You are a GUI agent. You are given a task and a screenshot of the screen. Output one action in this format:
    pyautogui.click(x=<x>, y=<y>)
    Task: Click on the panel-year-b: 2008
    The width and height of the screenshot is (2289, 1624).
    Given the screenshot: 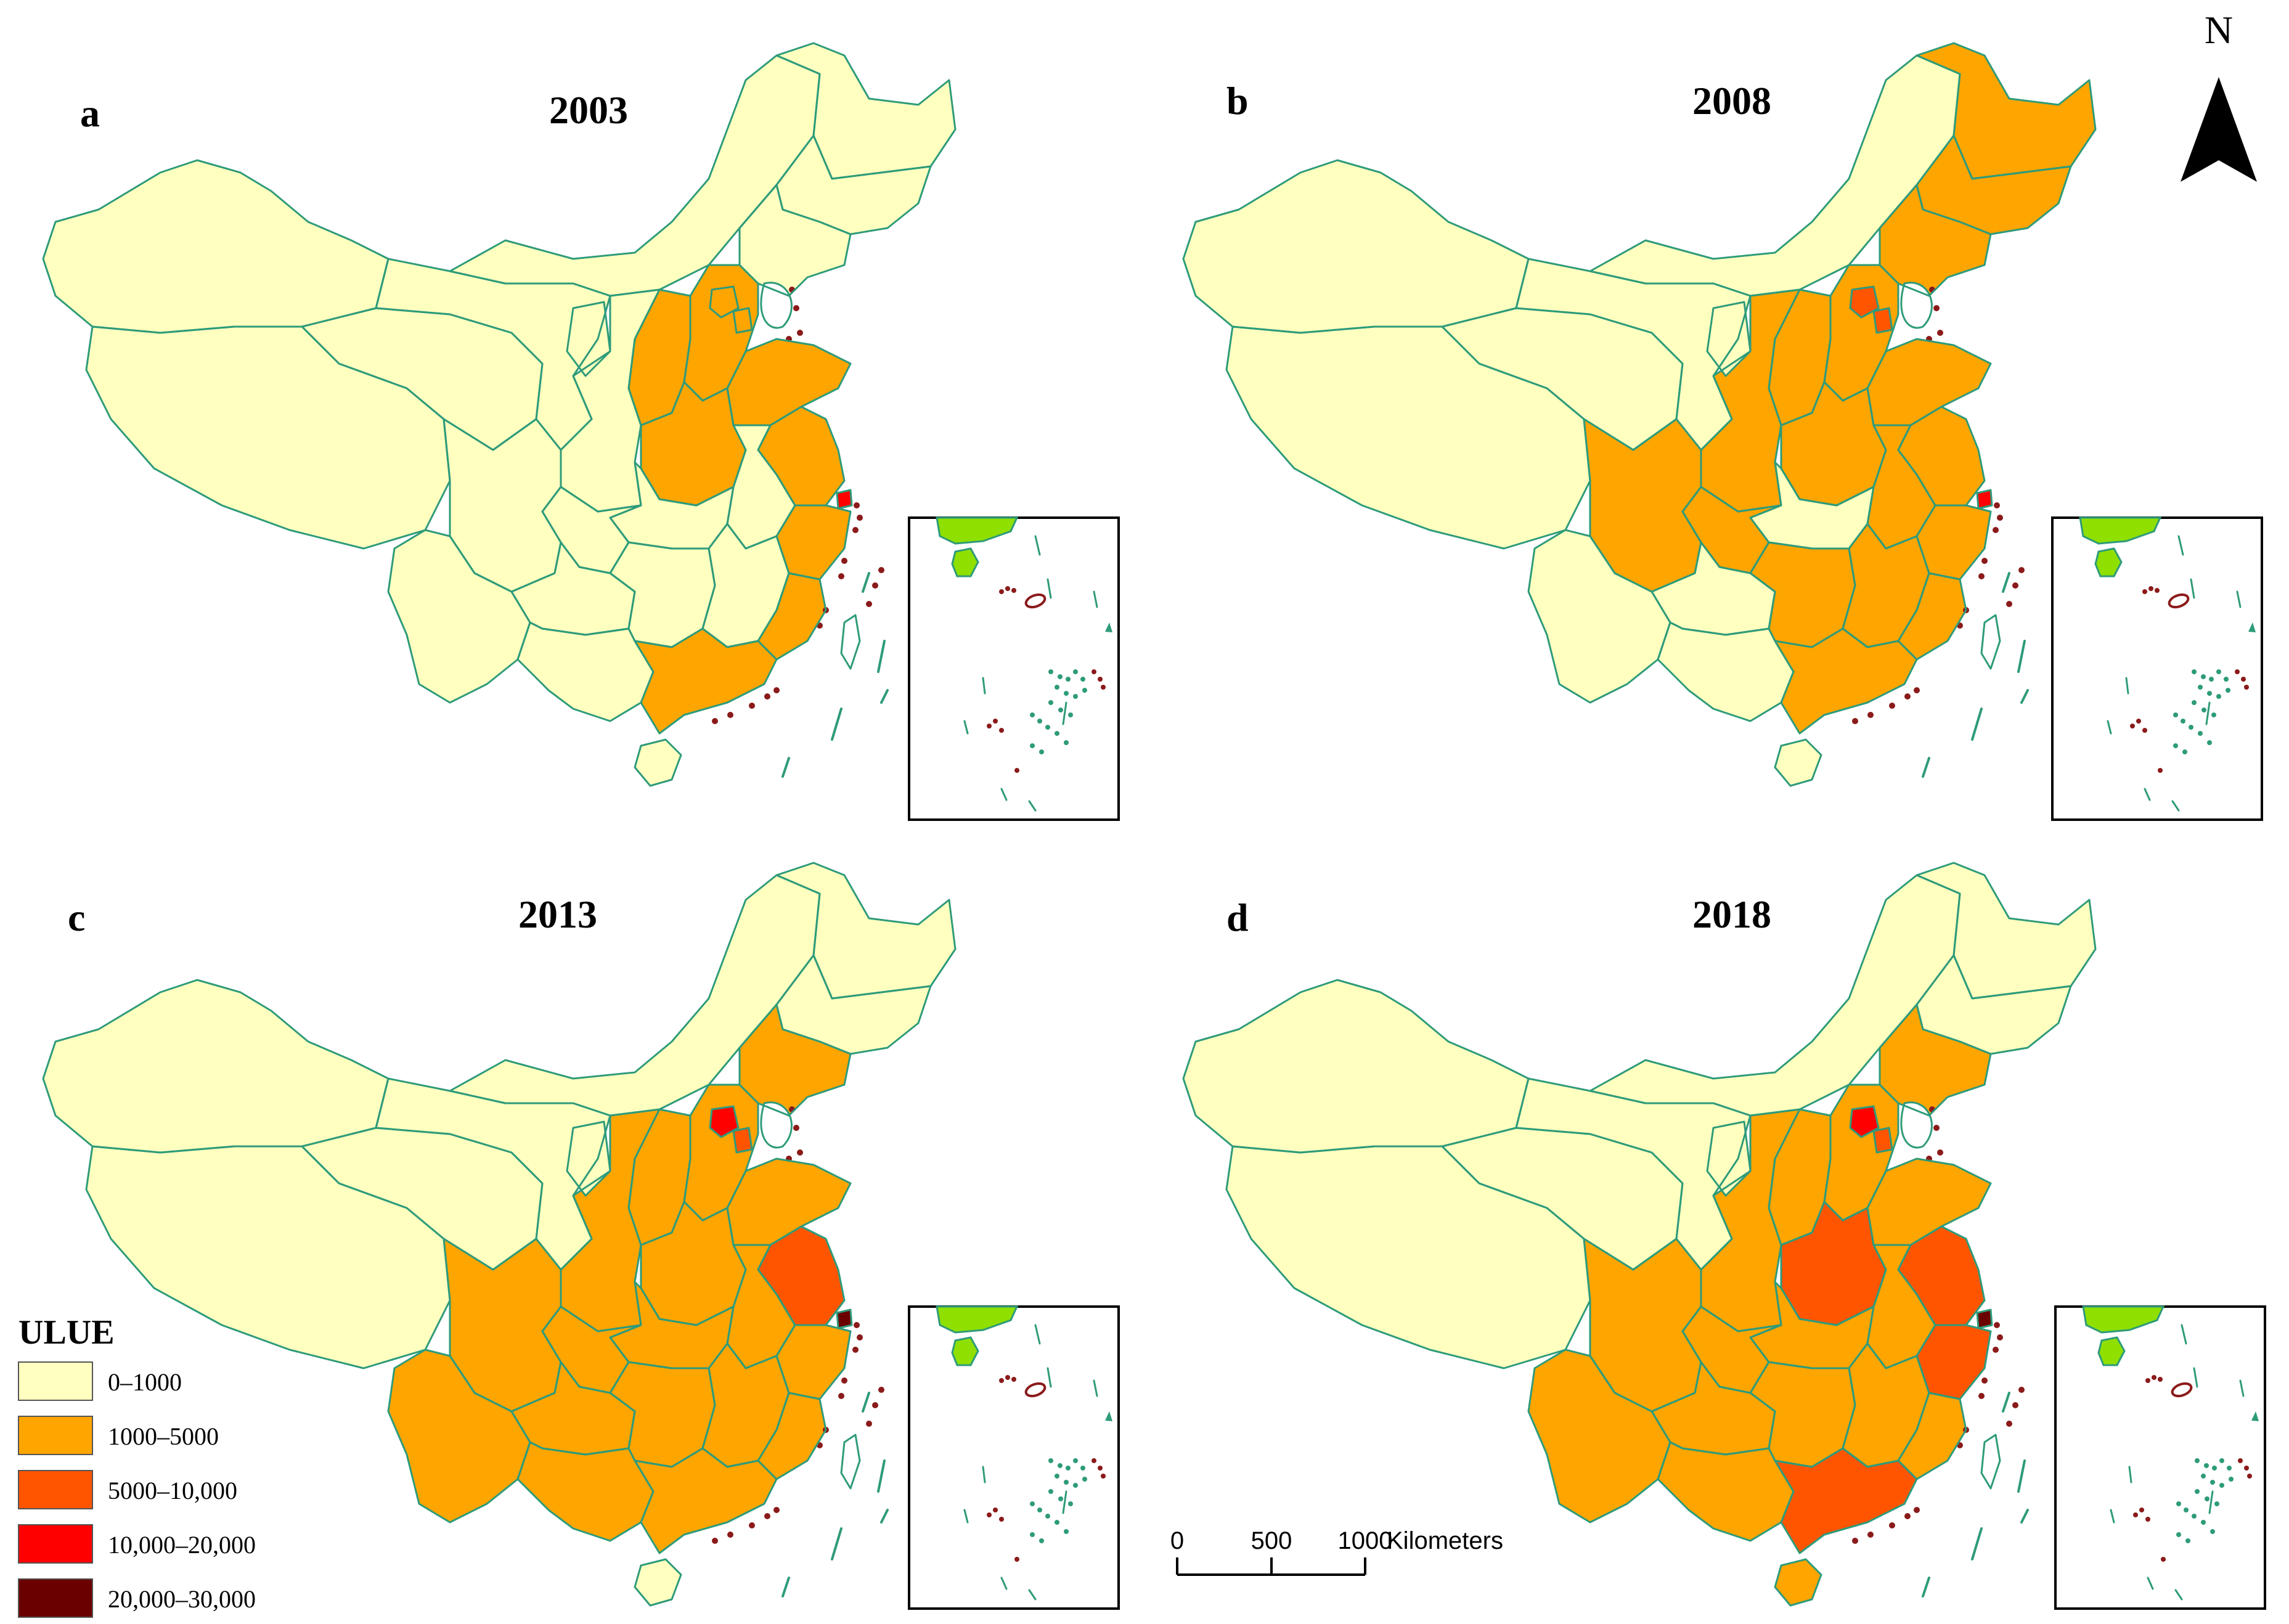 What is the action you would take?
    pyautogui.click(x=1732, y=101)
    